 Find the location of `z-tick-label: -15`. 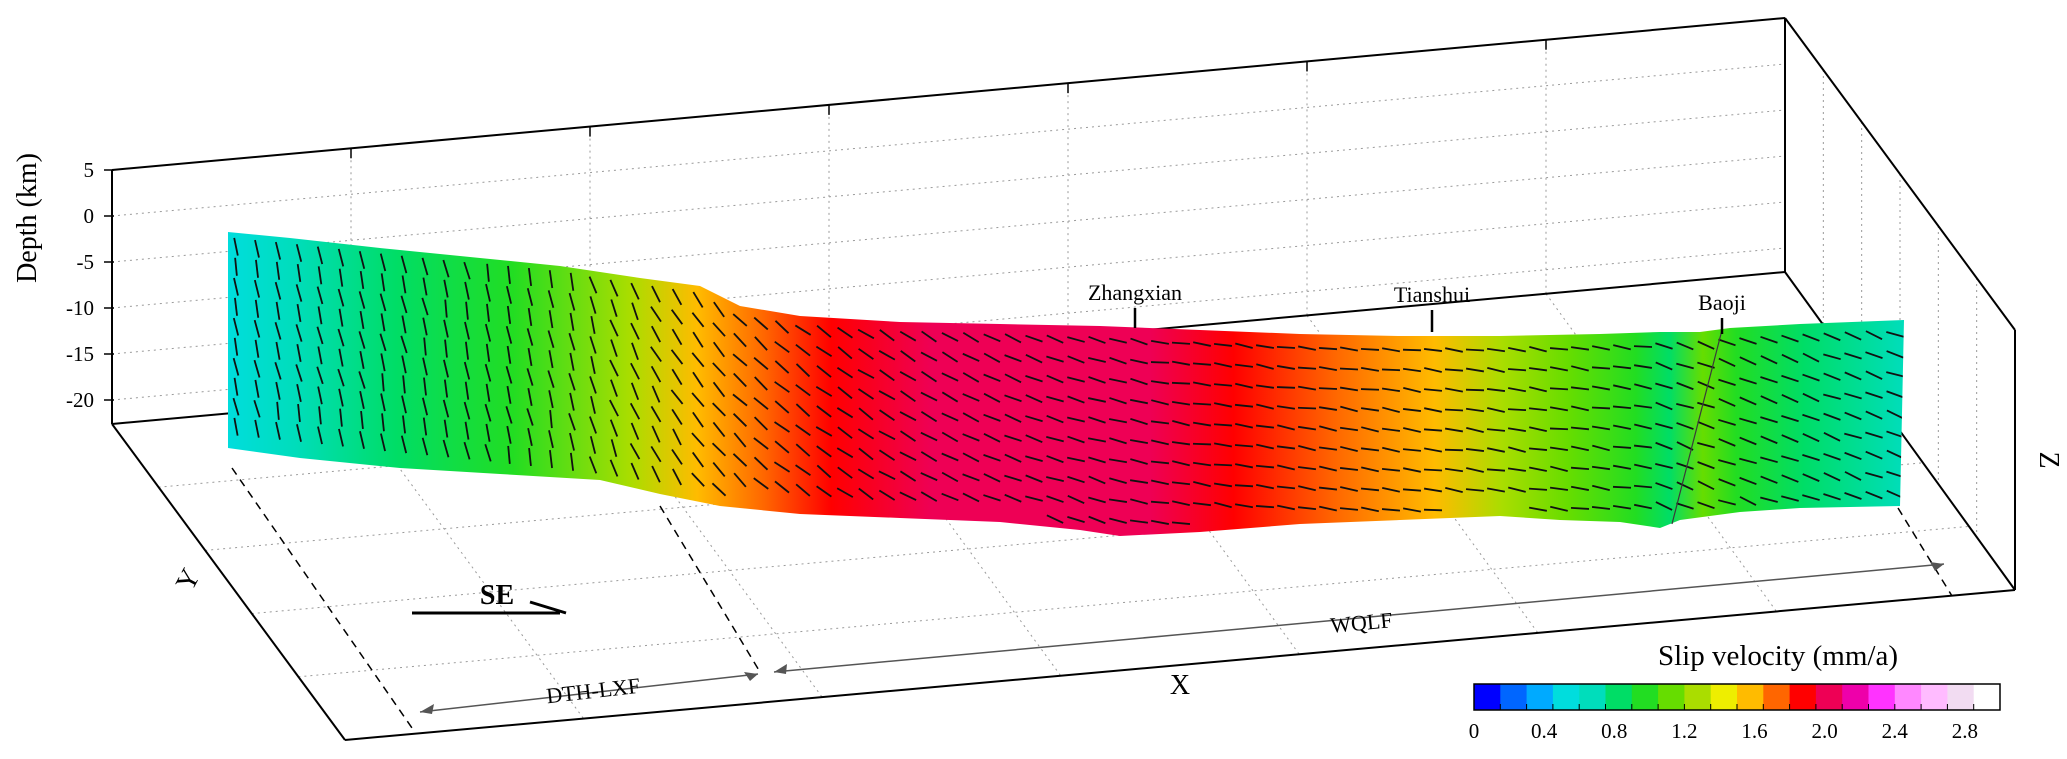

z-tick-label: -15 is located at coordinates (80, 354).